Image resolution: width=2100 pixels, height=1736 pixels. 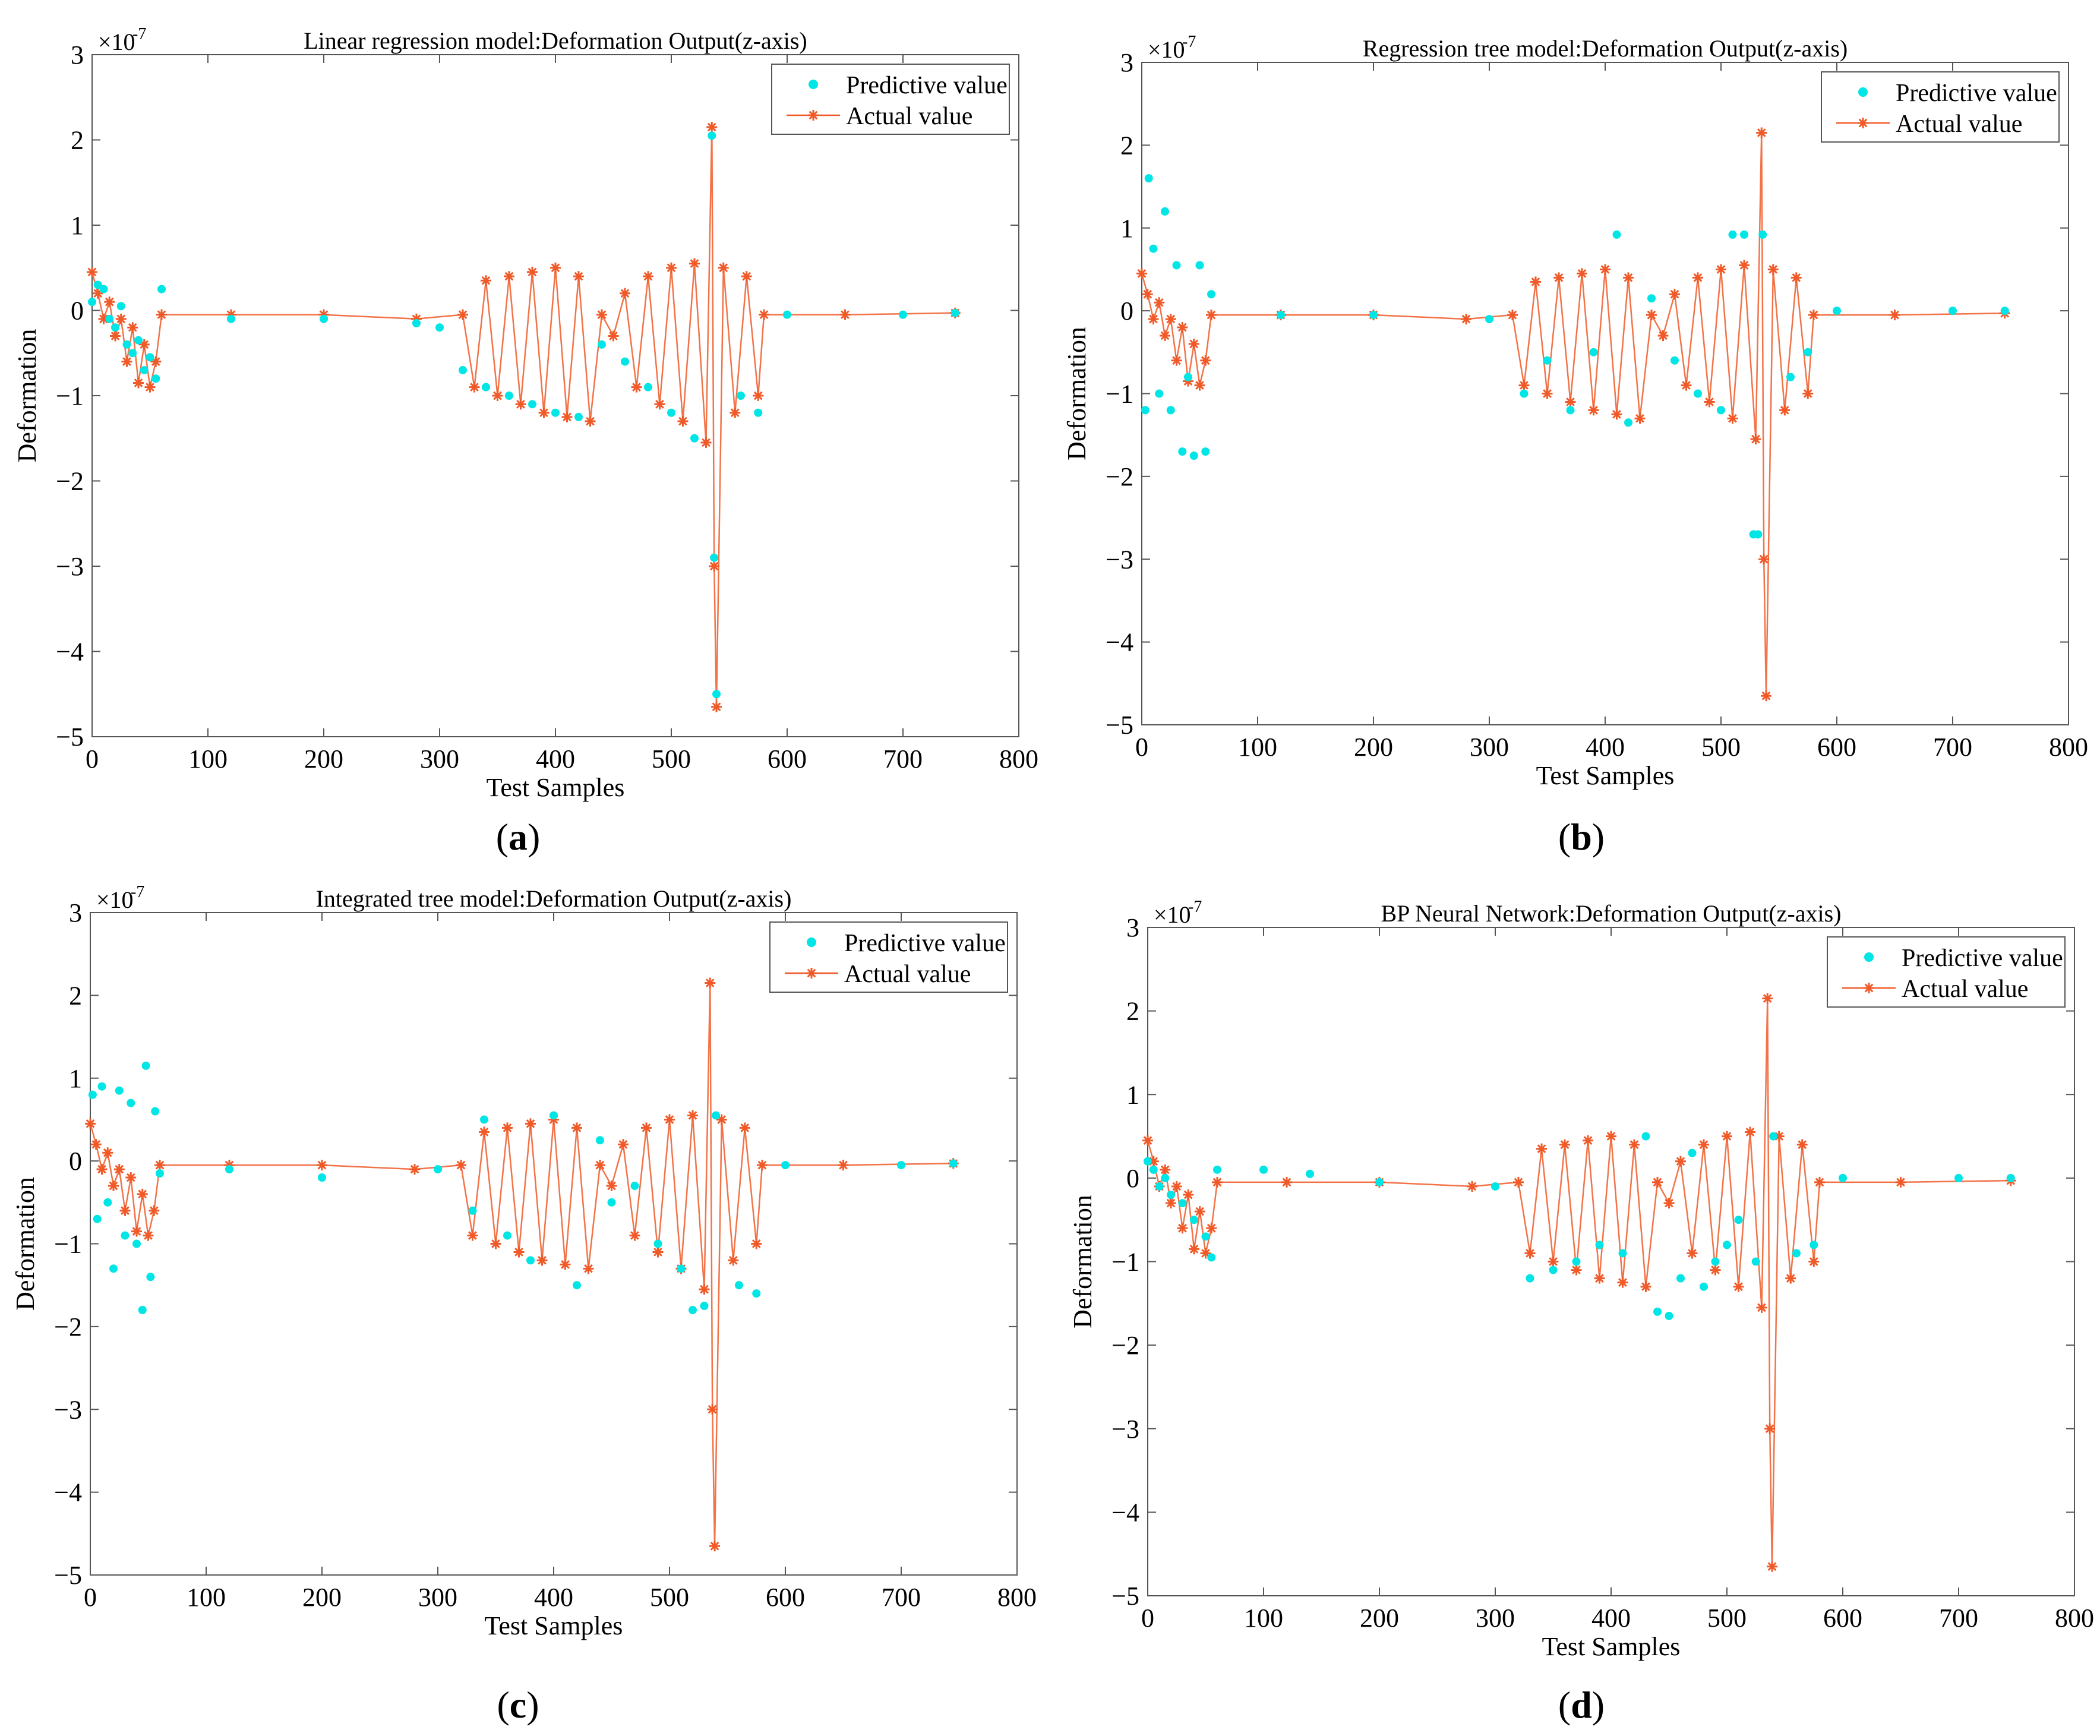 I want to click on legend-box, so click(x=1940, y=107).